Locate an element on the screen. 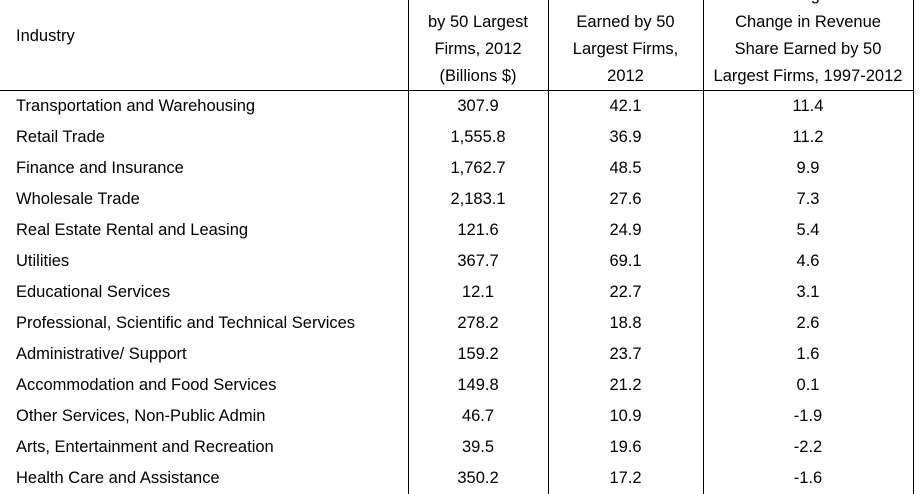 The image size is (921, 494). revenue-cell: 121.6 is located at coordinates (478, 230).